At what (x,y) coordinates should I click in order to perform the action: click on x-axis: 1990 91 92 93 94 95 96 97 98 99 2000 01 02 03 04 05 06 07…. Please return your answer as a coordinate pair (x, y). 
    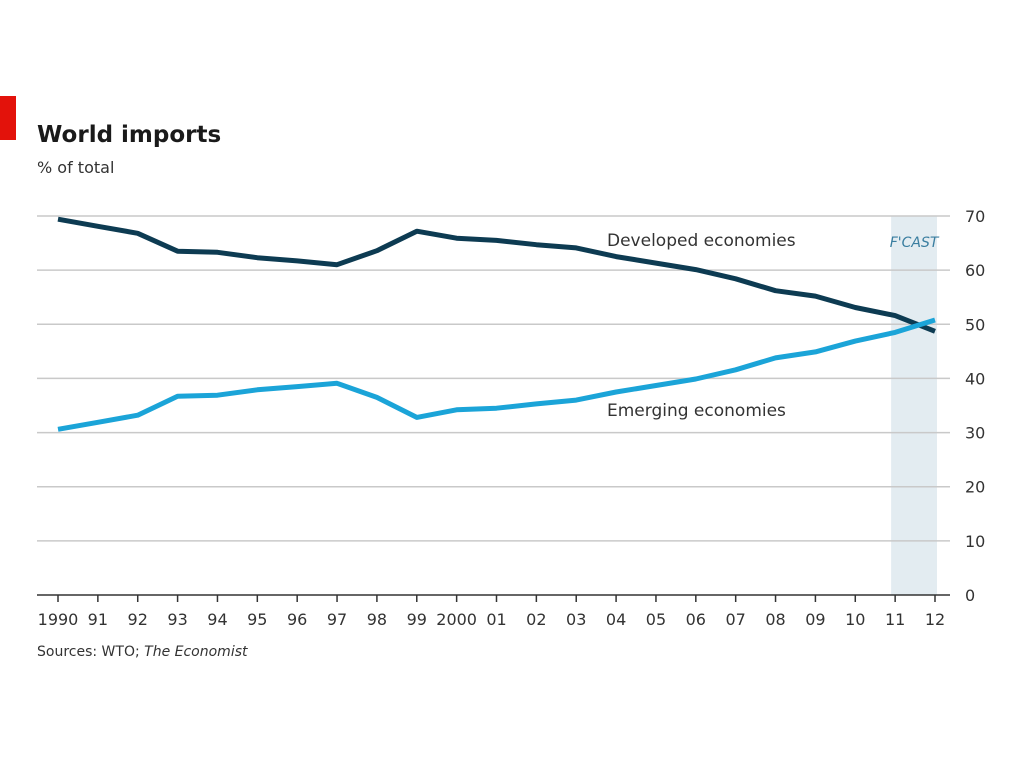
    Looking at the image, I should click on (493, 611).